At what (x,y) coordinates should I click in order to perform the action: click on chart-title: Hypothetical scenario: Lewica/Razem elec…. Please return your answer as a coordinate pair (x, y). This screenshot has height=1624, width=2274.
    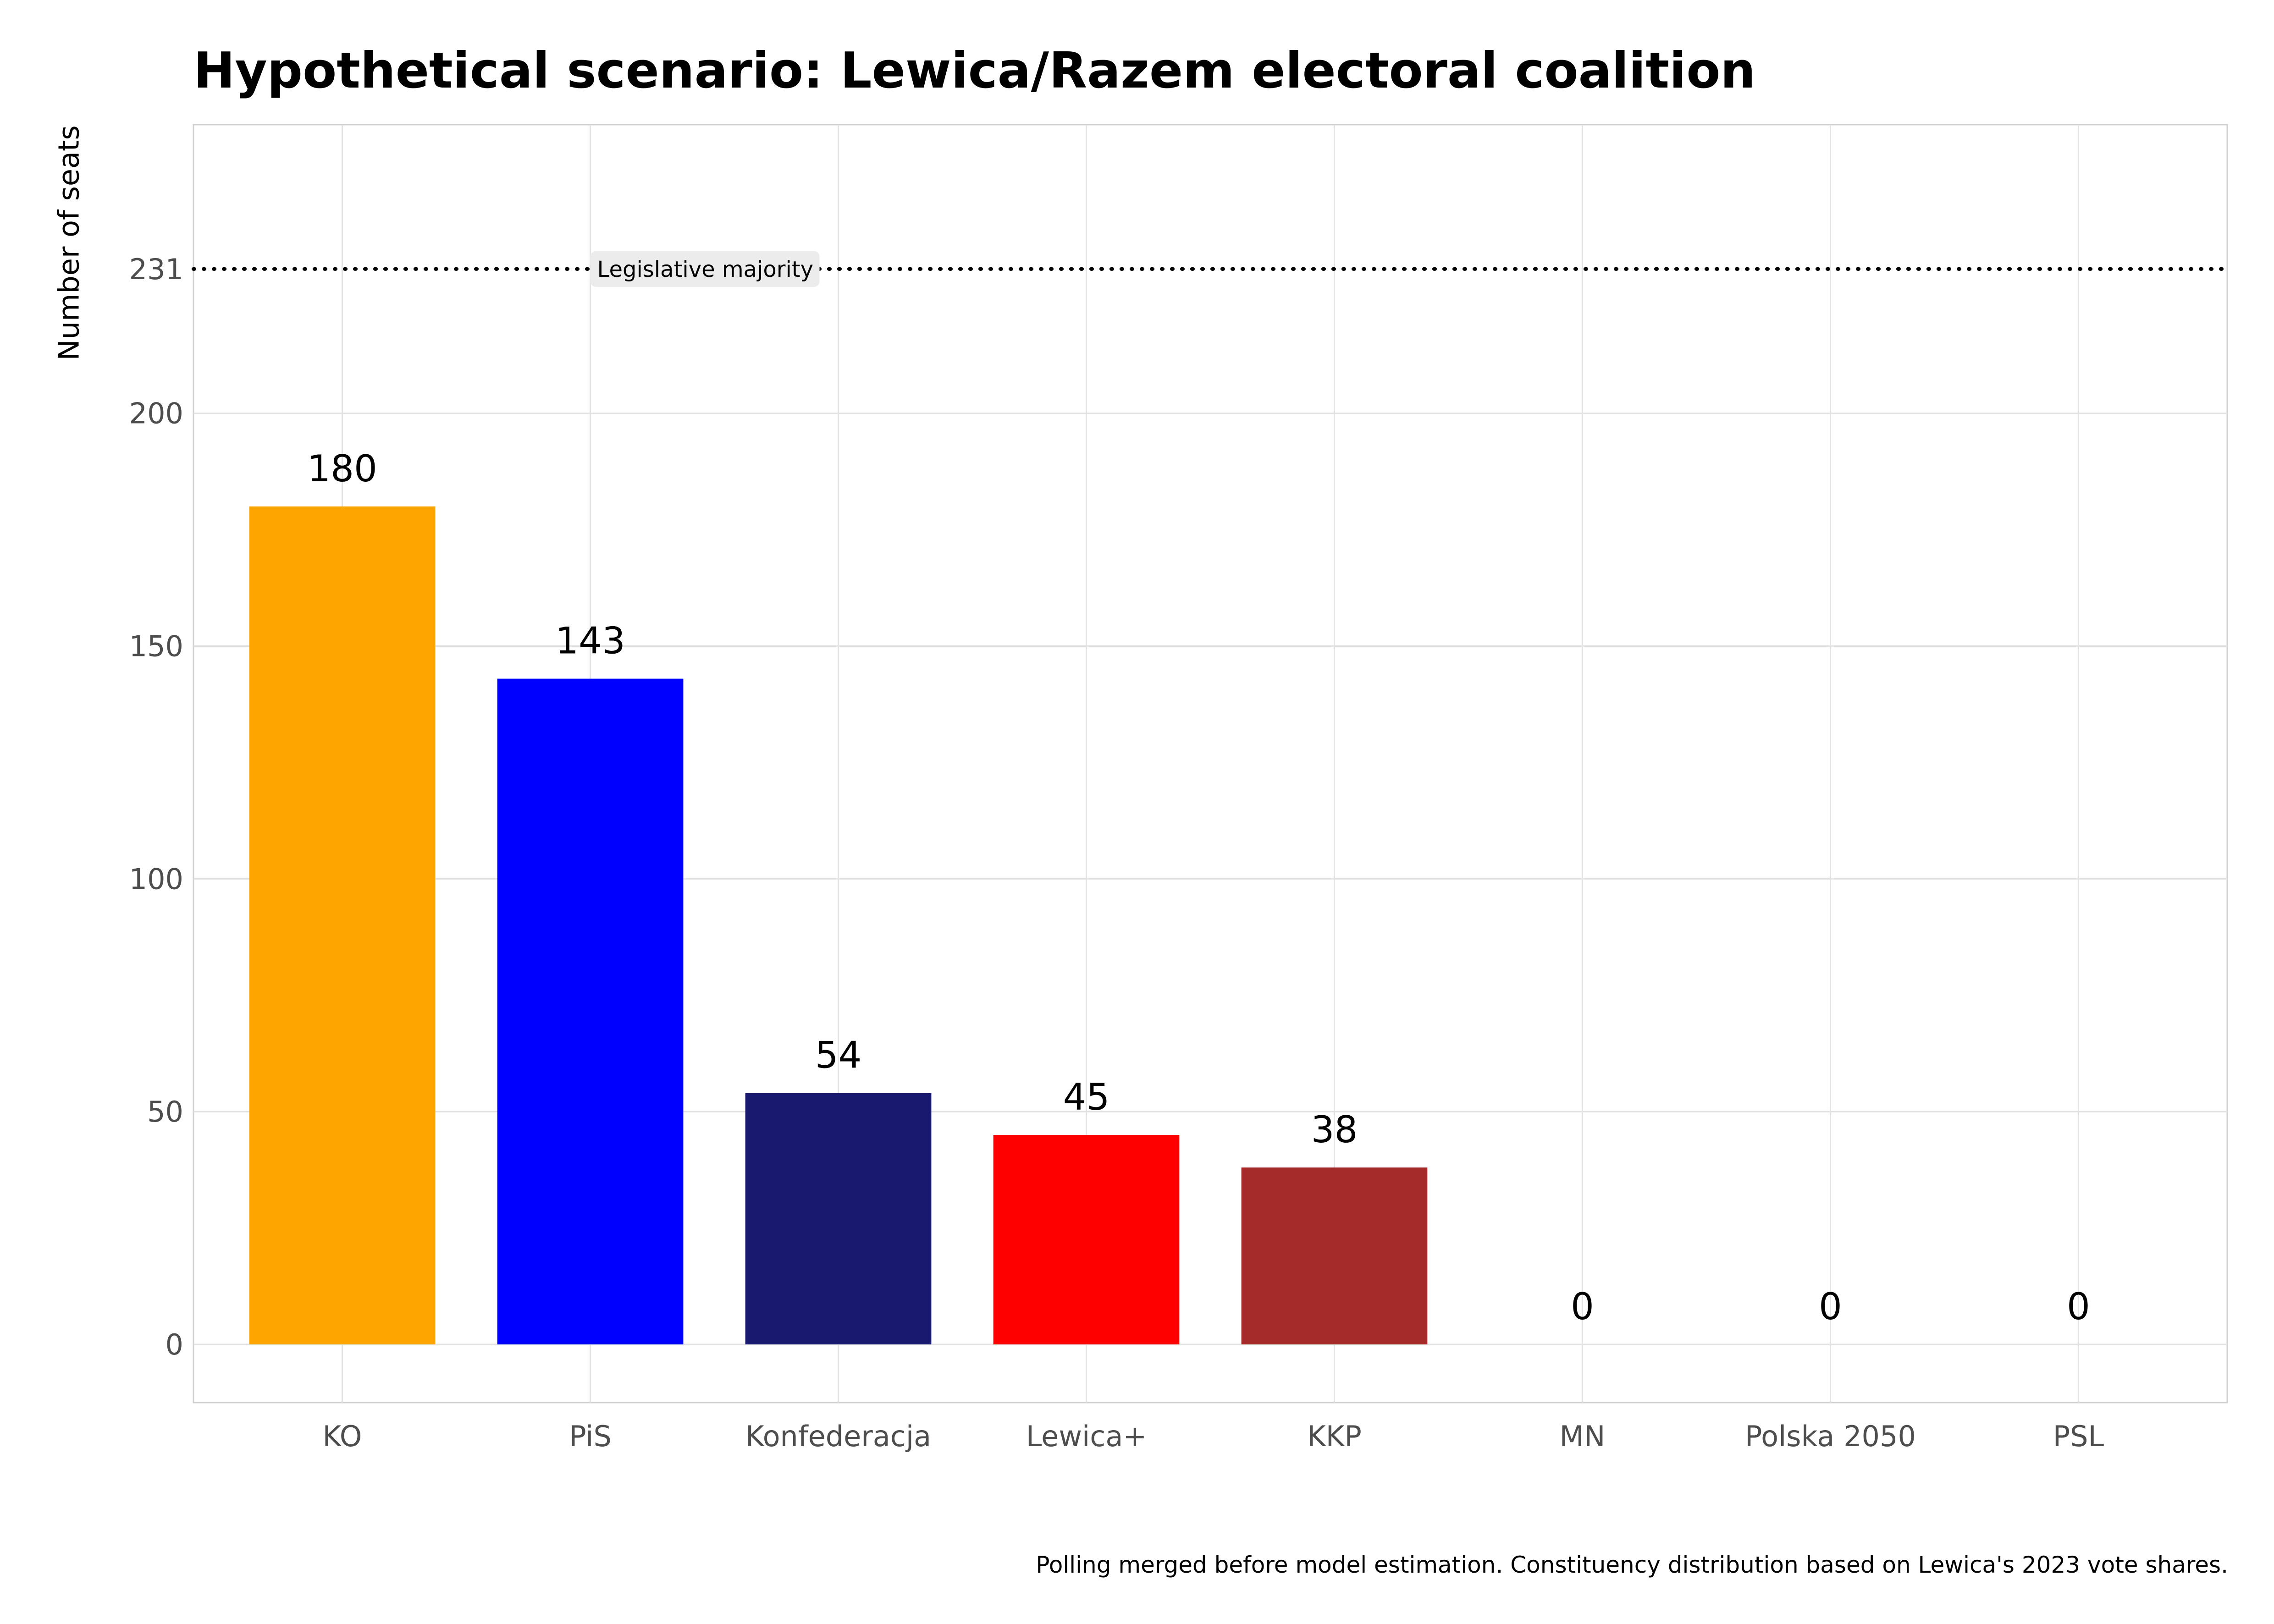
    Looking at the image, I should click on (975, 70).